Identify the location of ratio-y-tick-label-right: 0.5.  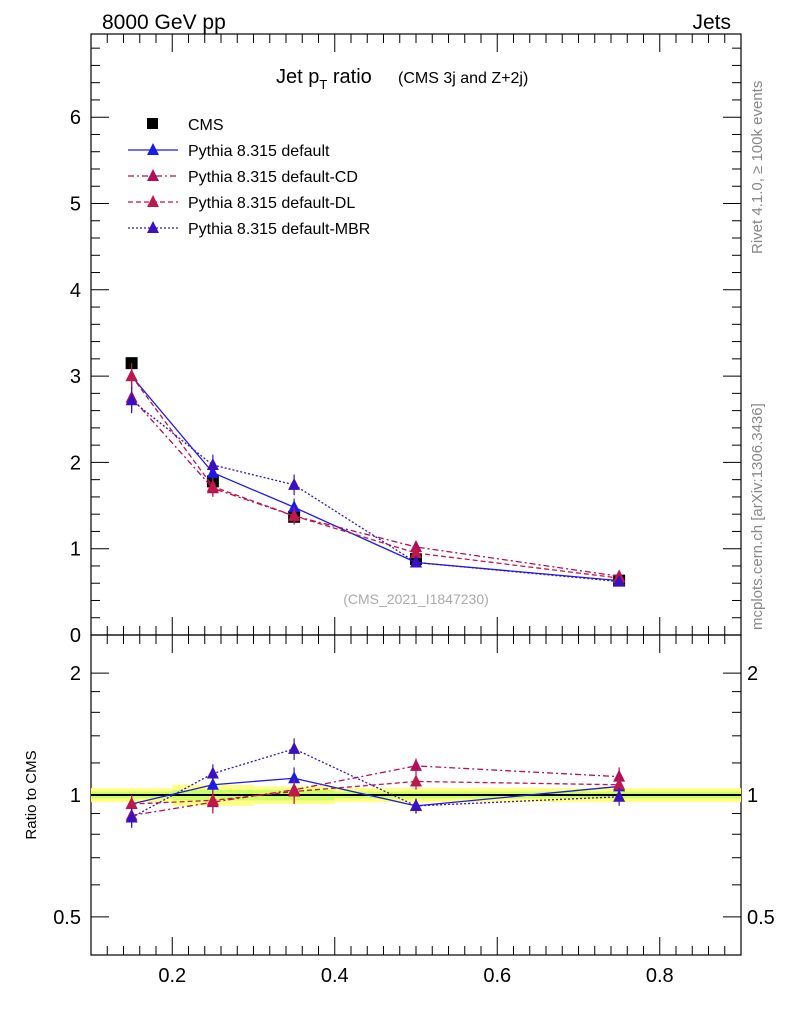
(761, 918).